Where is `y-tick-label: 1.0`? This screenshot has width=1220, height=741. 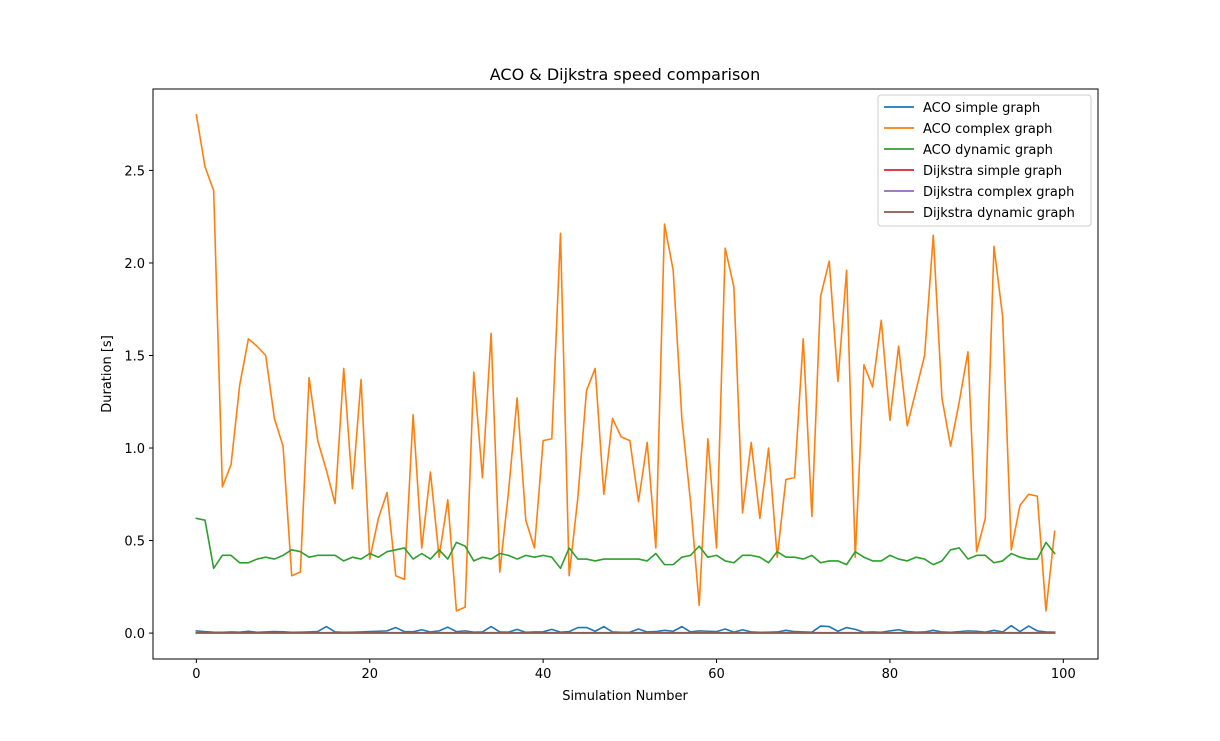
y-tick-label: 1.0 is located at coordinates (134, 449).